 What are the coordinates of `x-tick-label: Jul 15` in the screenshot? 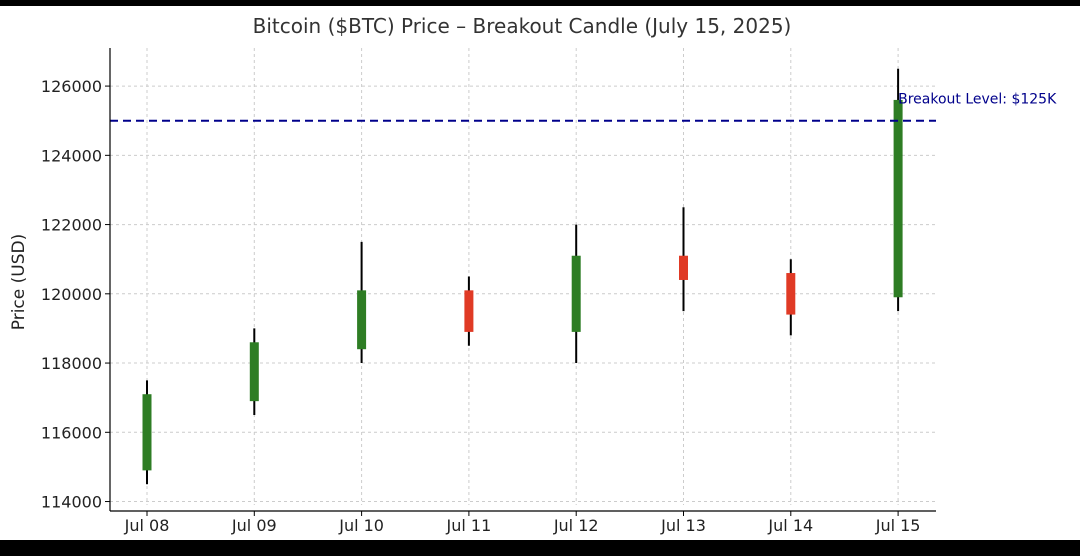 It's located at (898, 525).